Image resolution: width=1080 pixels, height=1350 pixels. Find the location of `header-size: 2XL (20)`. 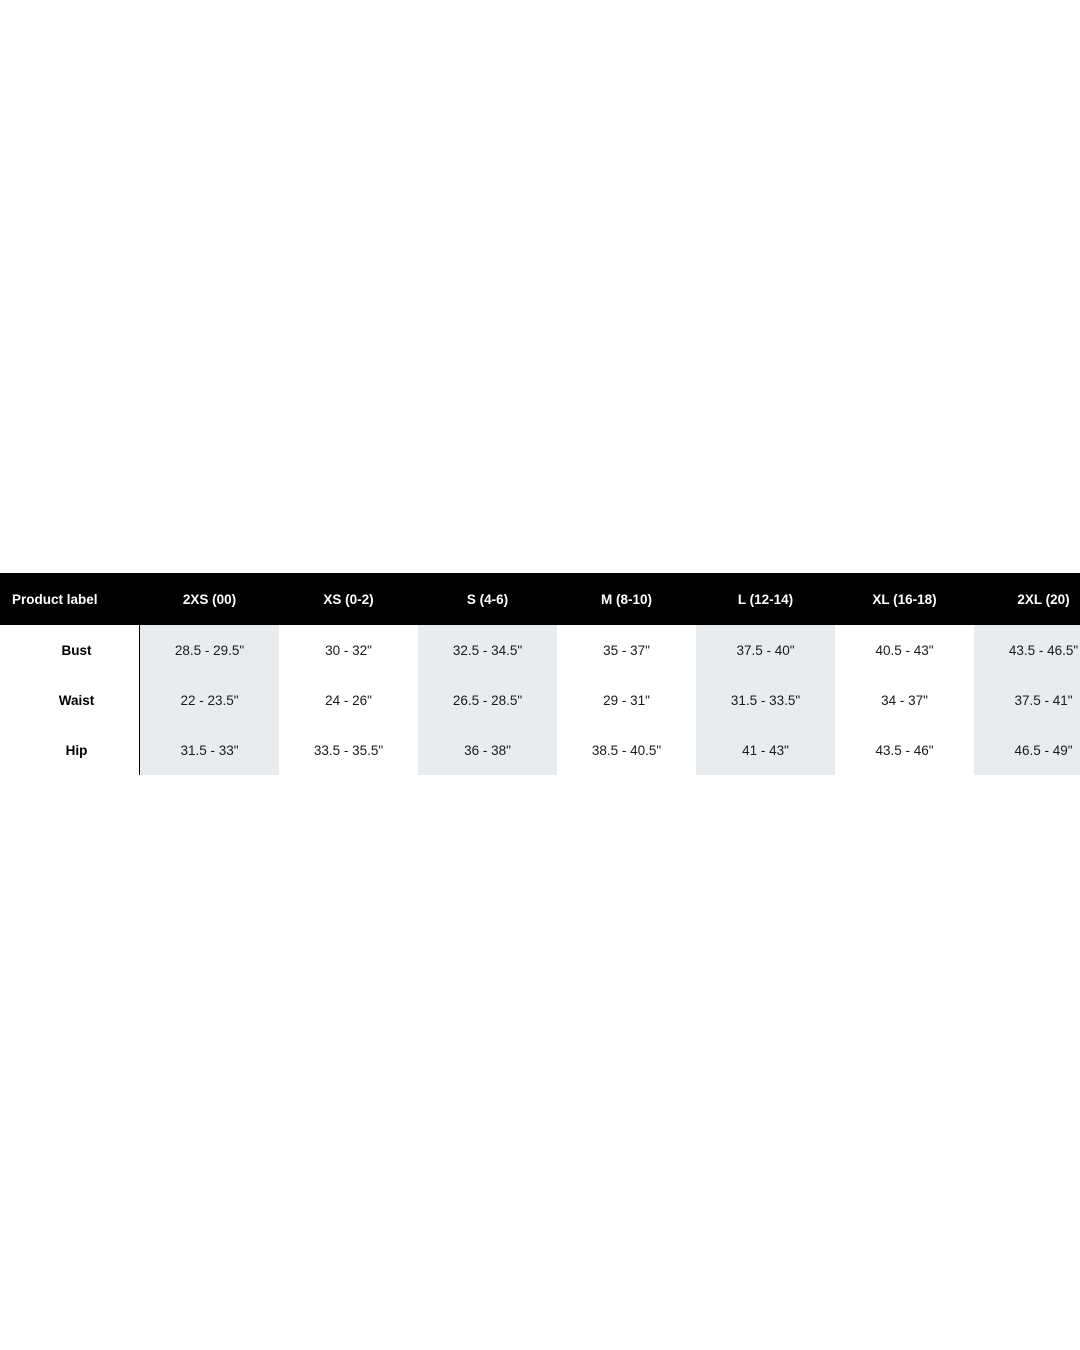

header-size: 2XL (20) is located at coordinates (1043, 599).